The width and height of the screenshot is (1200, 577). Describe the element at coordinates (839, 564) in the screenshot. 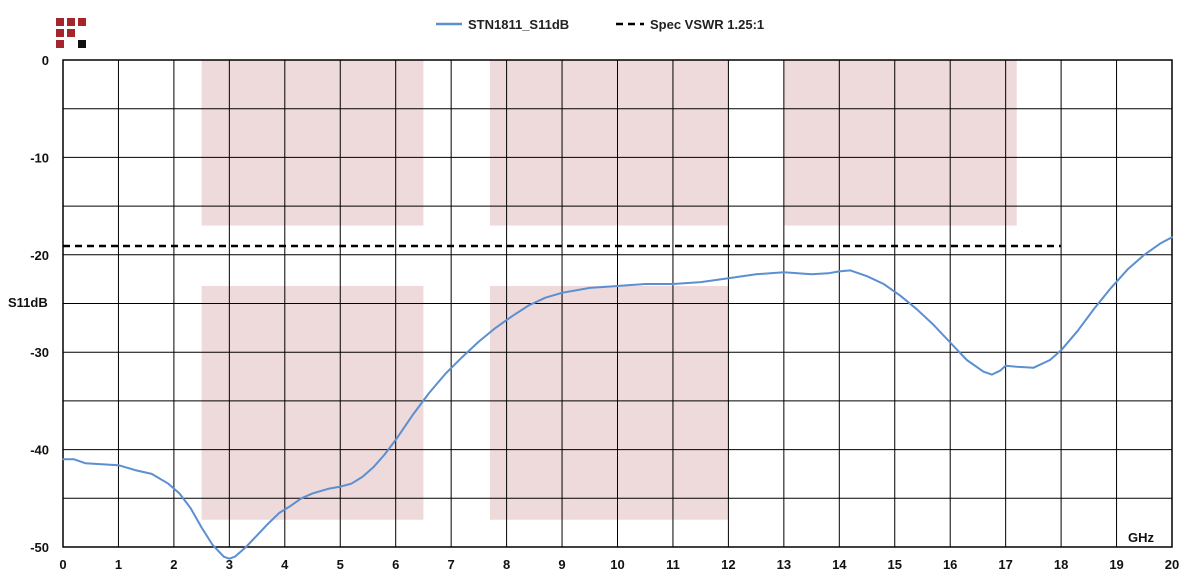

I see `x-tick-label: 14` at that location.